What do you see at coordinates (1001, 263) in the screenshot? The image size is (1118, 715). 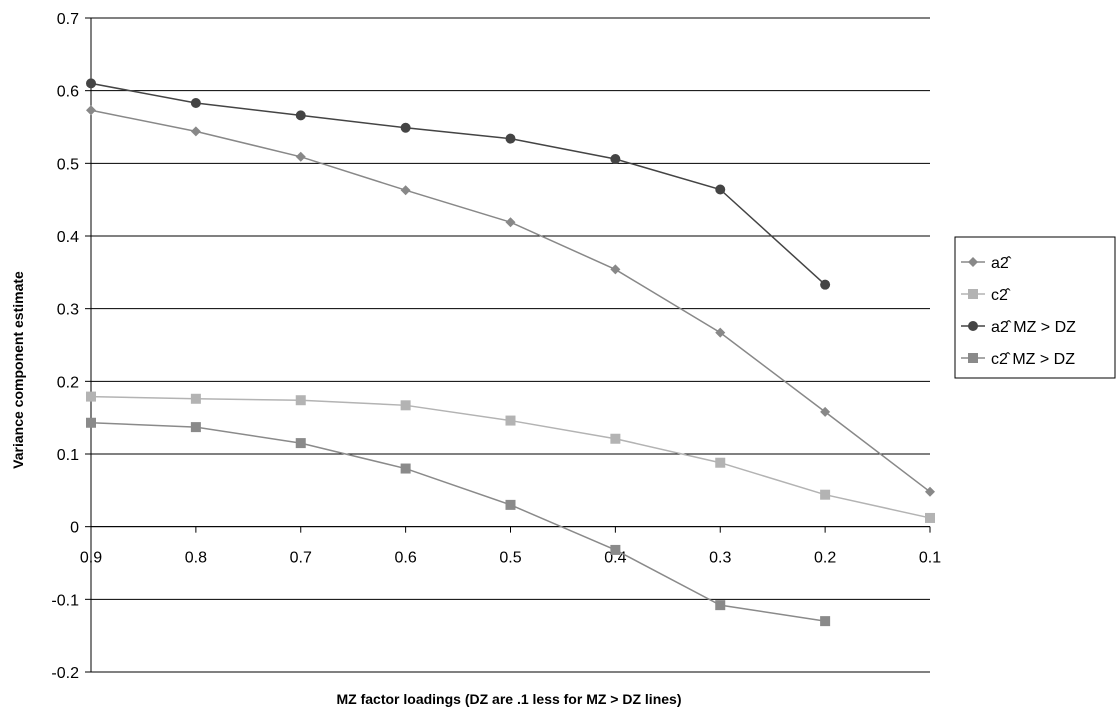 I see `legend-label: a2̂` at bounding box center [1001, 263].